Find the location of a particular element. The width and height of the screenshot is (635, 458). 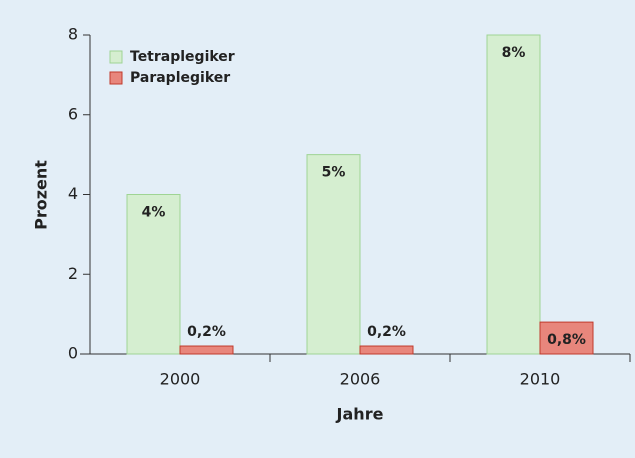

y-tick-label: 2 is located at coordinates (73, 273).